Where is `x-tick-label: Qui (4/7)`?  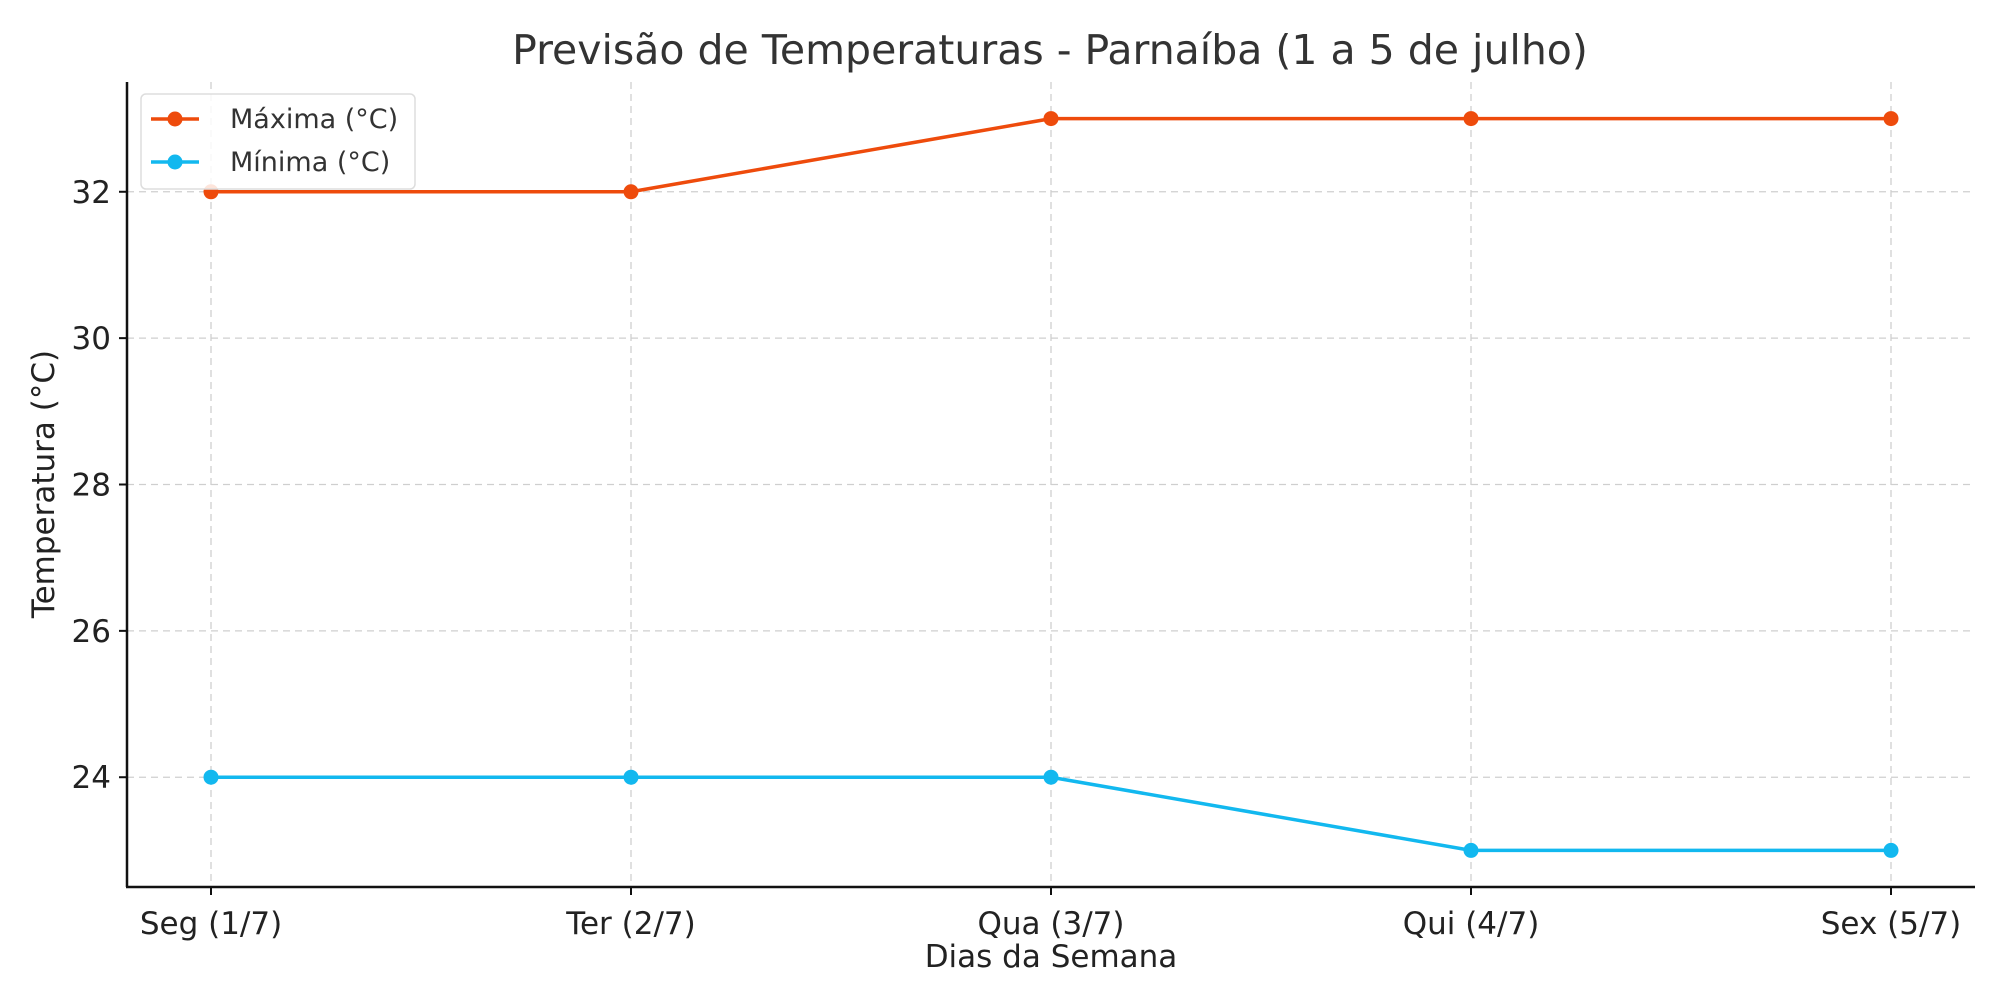
x-tick-label: Qui (4/7) is located at coordinates (1471, 924).